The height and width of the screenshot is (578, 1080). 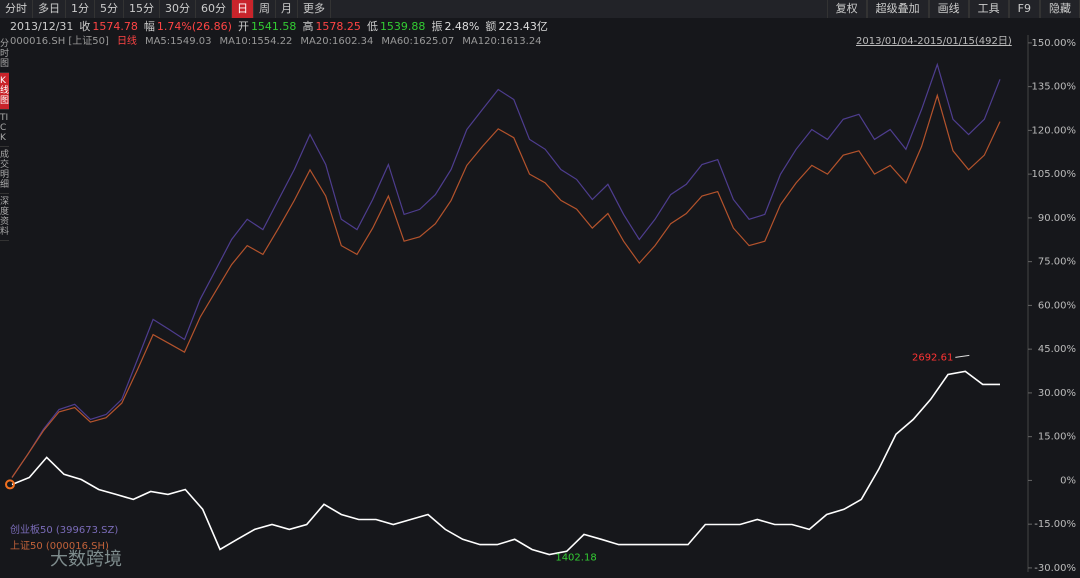 What do you see at coordinates (402, 26) in the screenshot?
I see `quote-value: 1539.88` at bounding box center [402, 26].